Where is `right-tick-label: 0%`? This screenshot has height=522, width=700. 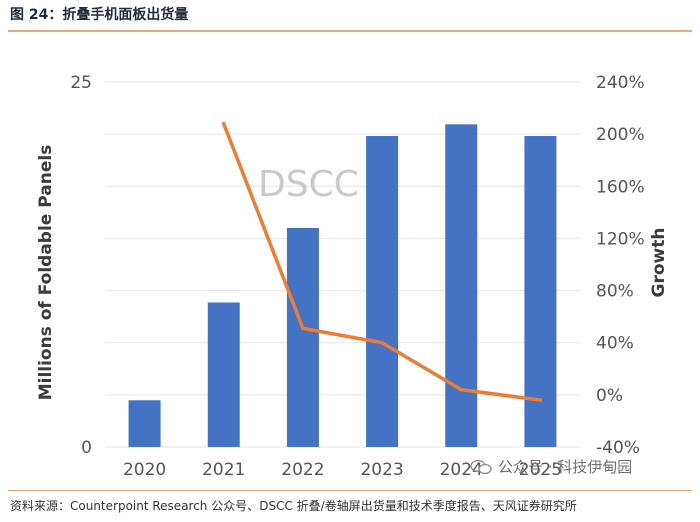
right-tick-label: 0% is located at coordinates (609, 396).